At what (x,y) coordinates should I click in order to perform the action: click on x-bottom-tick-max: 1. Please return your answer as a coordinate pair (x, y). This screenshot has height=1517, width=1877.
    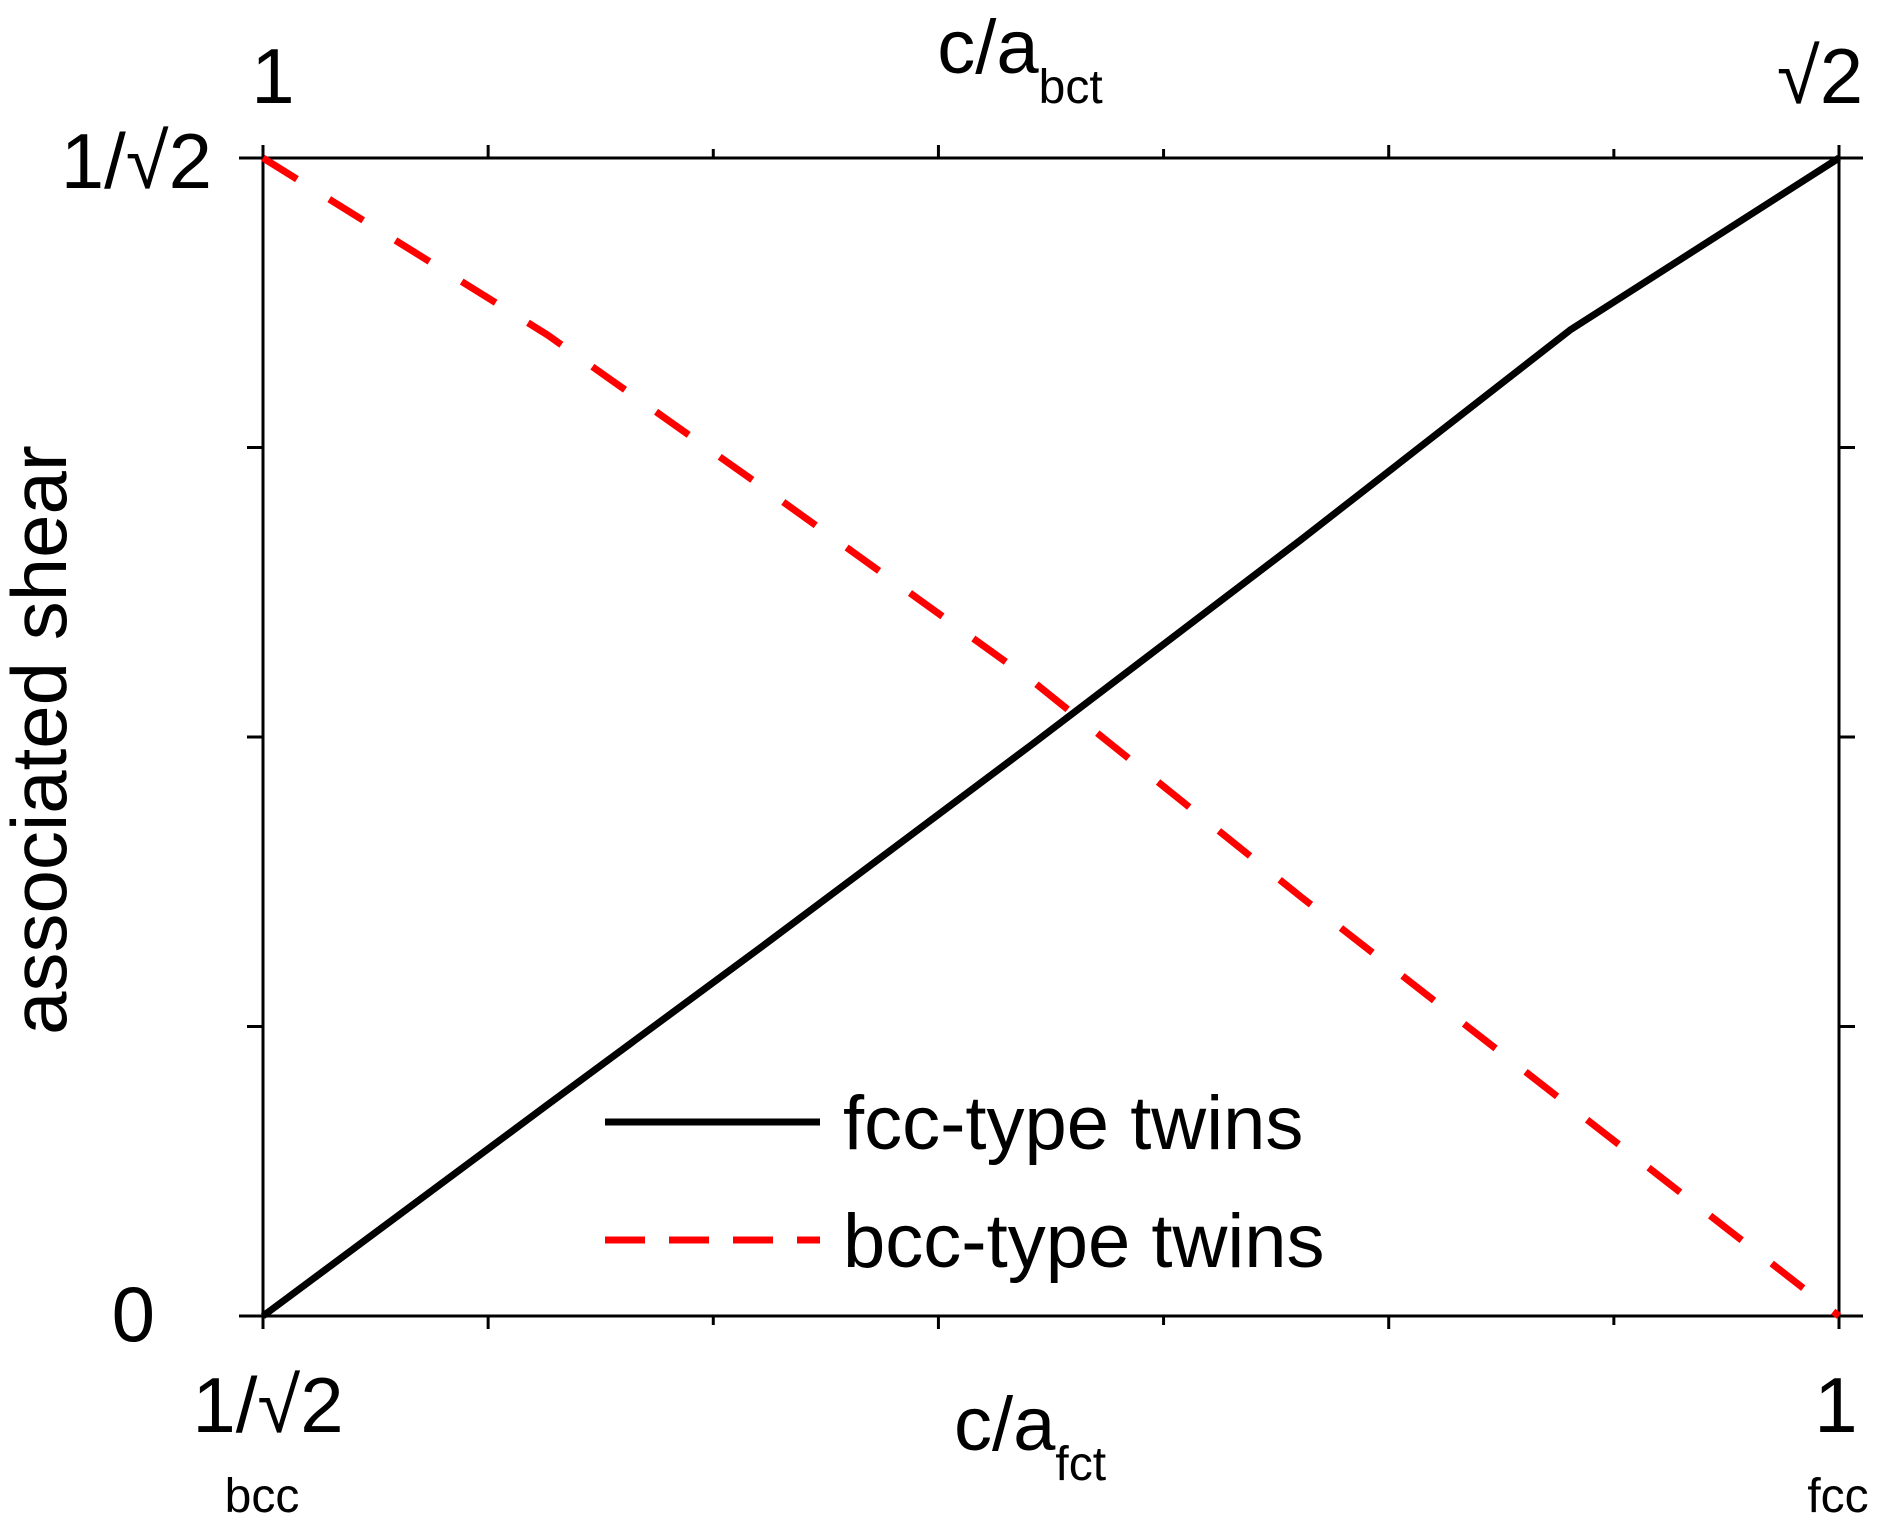
    Looking at the image, I should click on (1835, 1405).